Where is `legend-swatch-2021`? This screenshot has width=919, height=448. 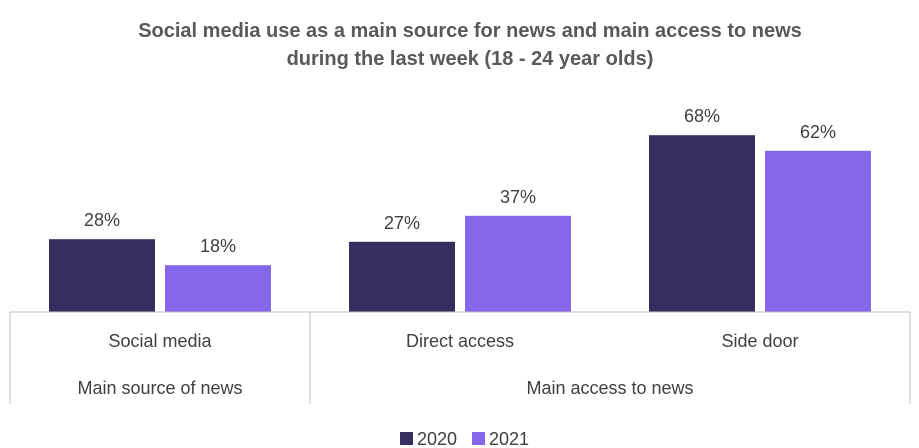
legend-swatch-2021 is located at coordinates (478, 438).